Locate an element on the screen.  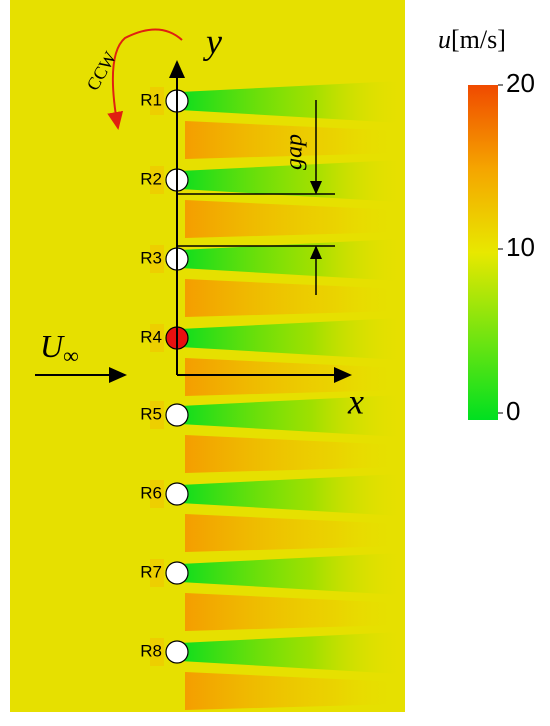
colorbar-symbol: u is located at coordinates (444, 39).